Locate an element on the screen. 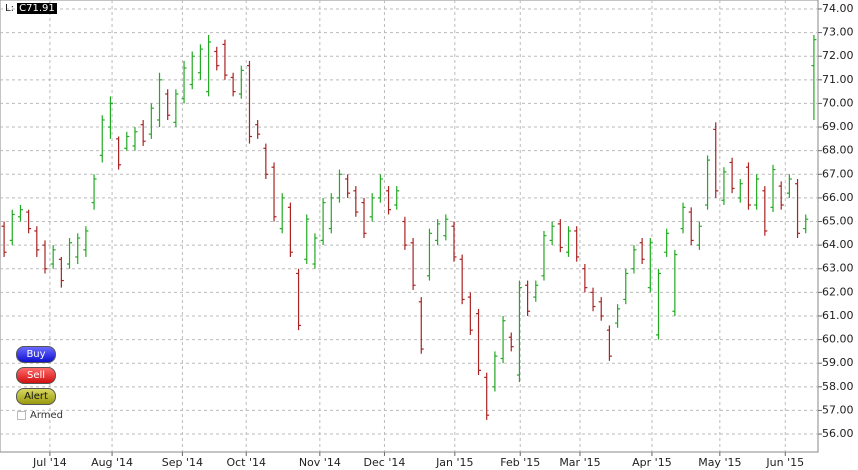  y-tick-label: 56.00 is located at coordinates (838, 433).